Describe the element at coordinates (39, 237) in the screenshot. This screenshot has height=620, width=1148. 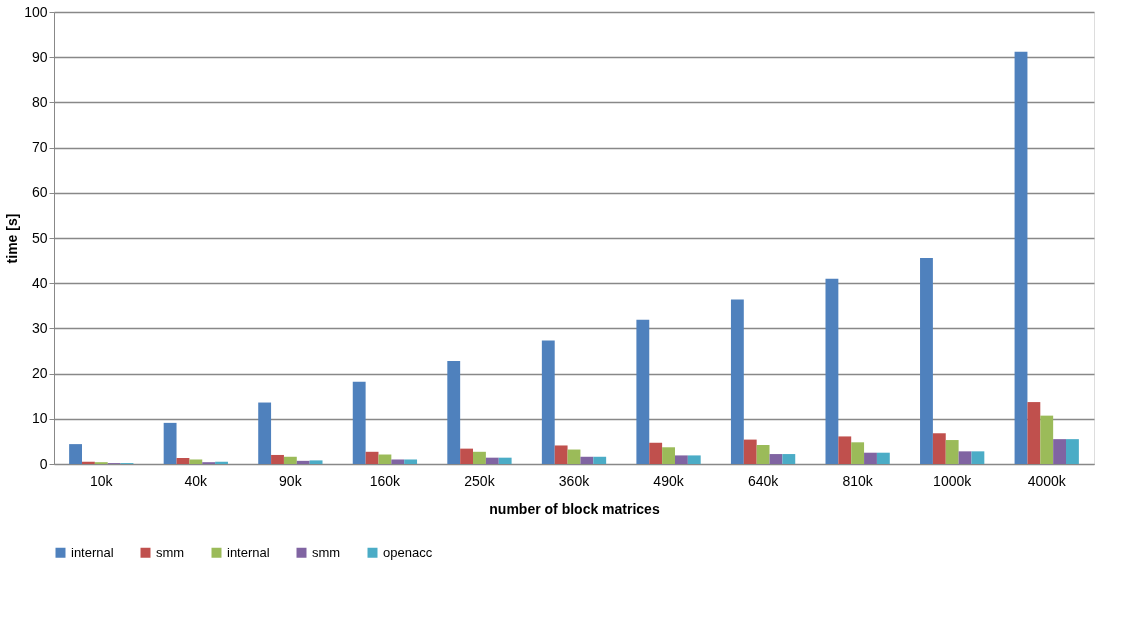
I see `y-tick-label: 50` at that location.